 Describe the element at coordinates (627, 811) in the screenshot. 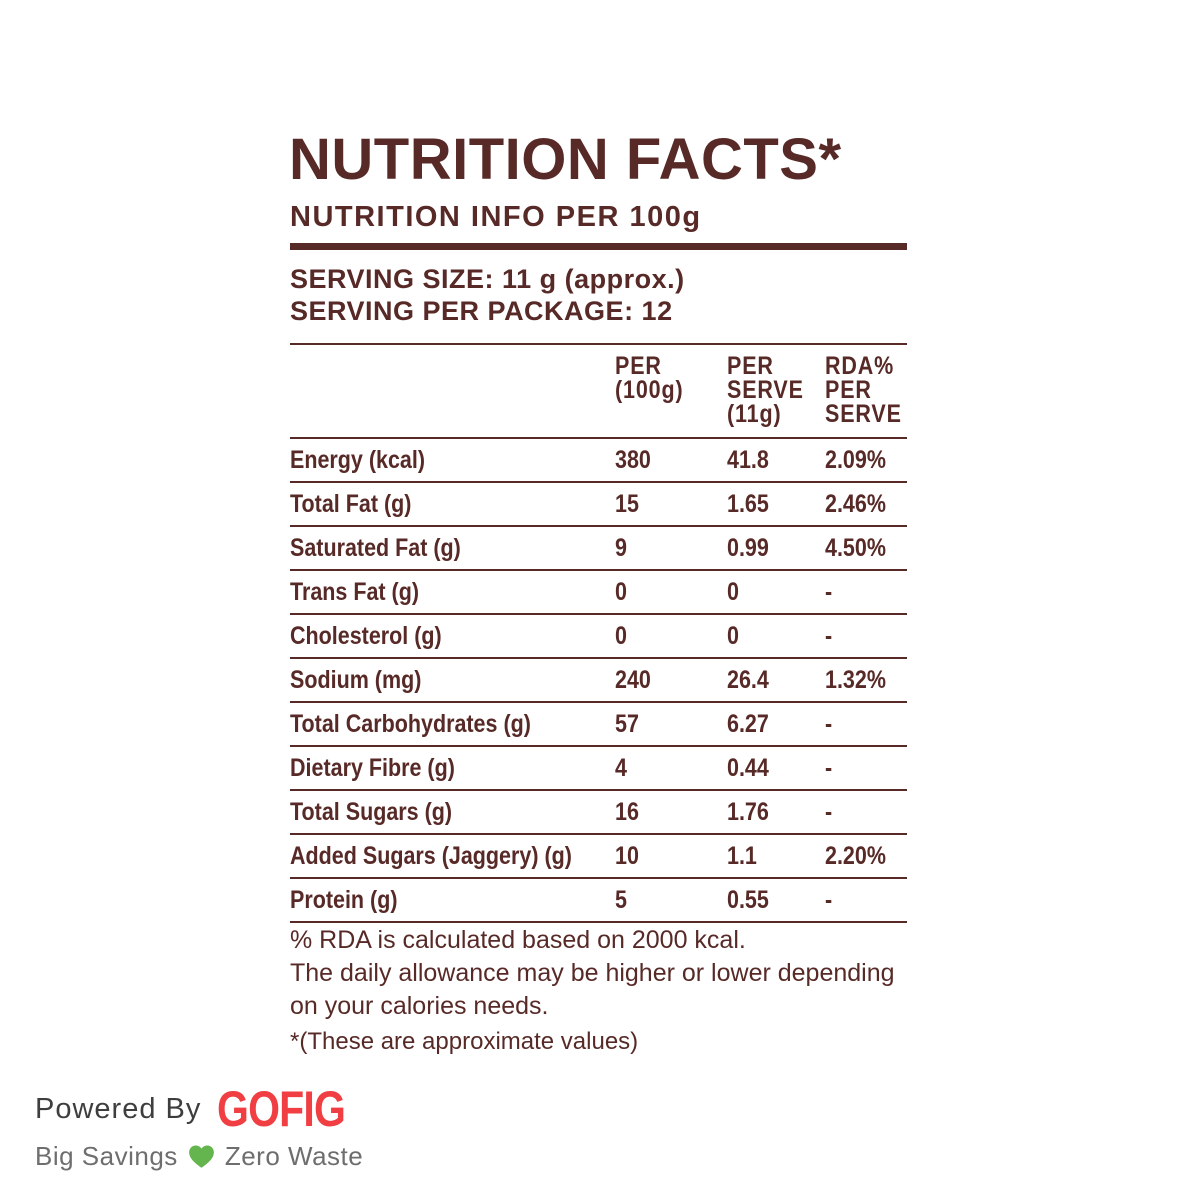

I see `per-100g-value: 16` at that location.